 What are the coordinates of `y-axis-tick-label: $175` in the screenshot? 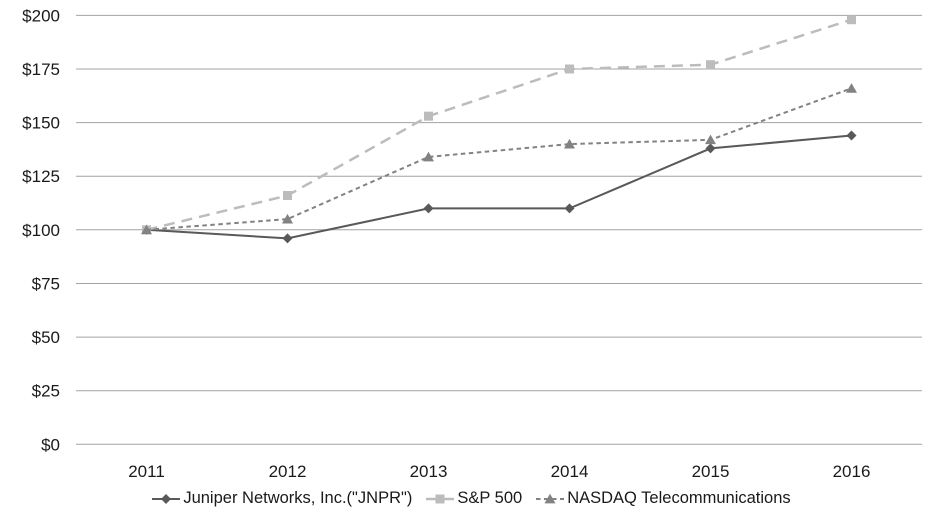 It's located at (41, 69).